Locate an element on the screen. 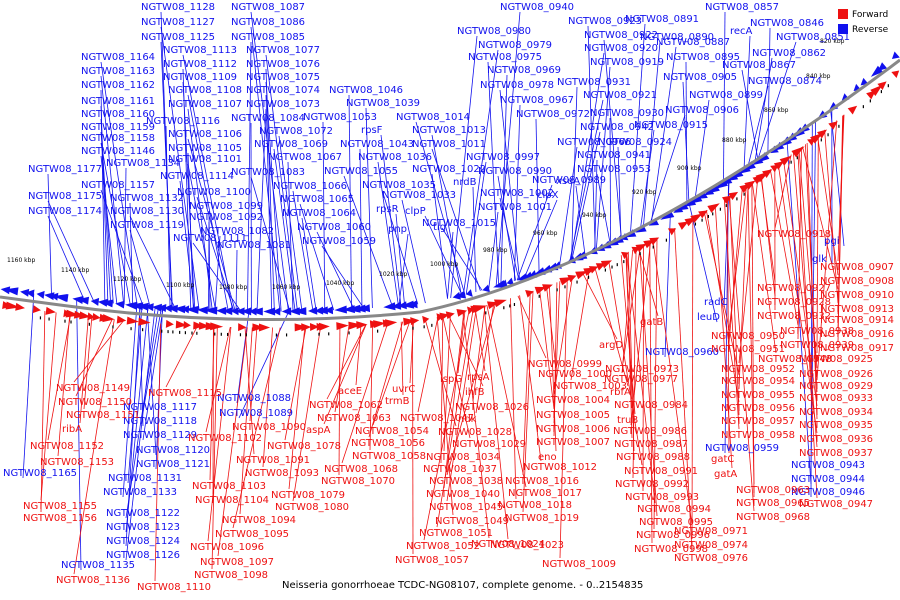 The height and width of the screenshot is (600, 900). legend-forward-label: Forward is located at coordinates (870, 15).